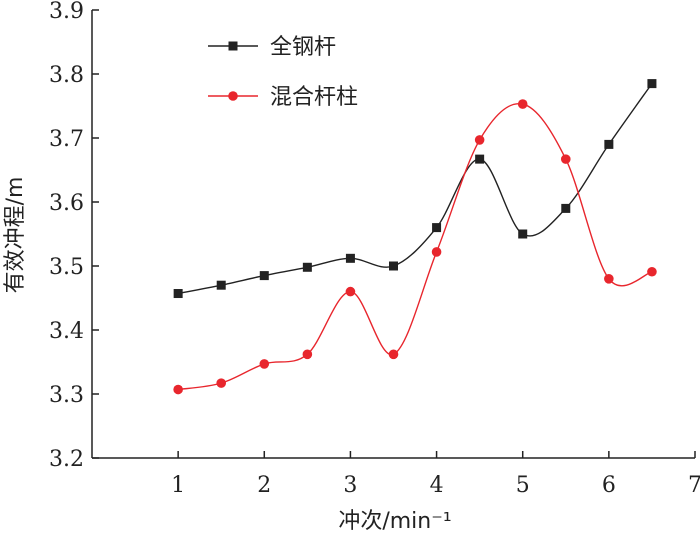 The width and height of the screenshot is (700, 536). I want to click on y-tick-label: 3.3, so click(66, 395).